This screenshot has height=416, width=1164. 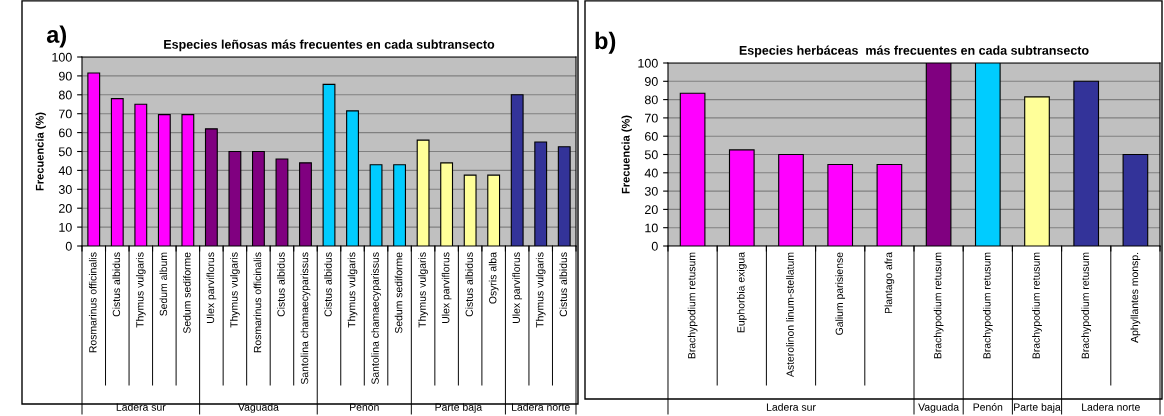 What do you see at coordinates (741, 292) in the screenshot?
I see `x-tick-label: Euphorbia exigua` at bounding box center [741, 292].